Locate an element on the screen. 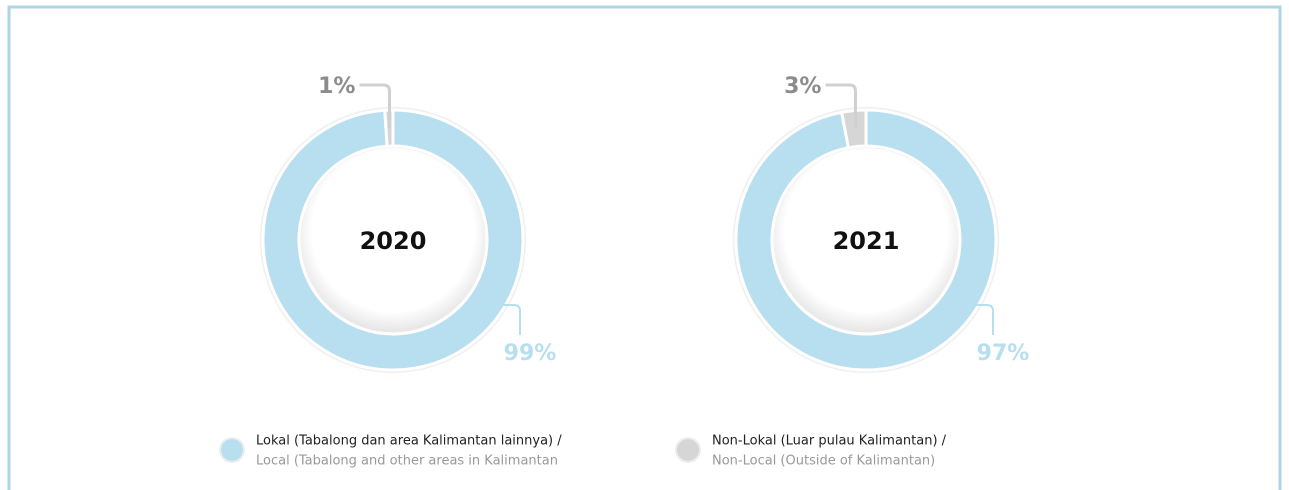  chart-title: 2020 is located at coordinates (393, 241).